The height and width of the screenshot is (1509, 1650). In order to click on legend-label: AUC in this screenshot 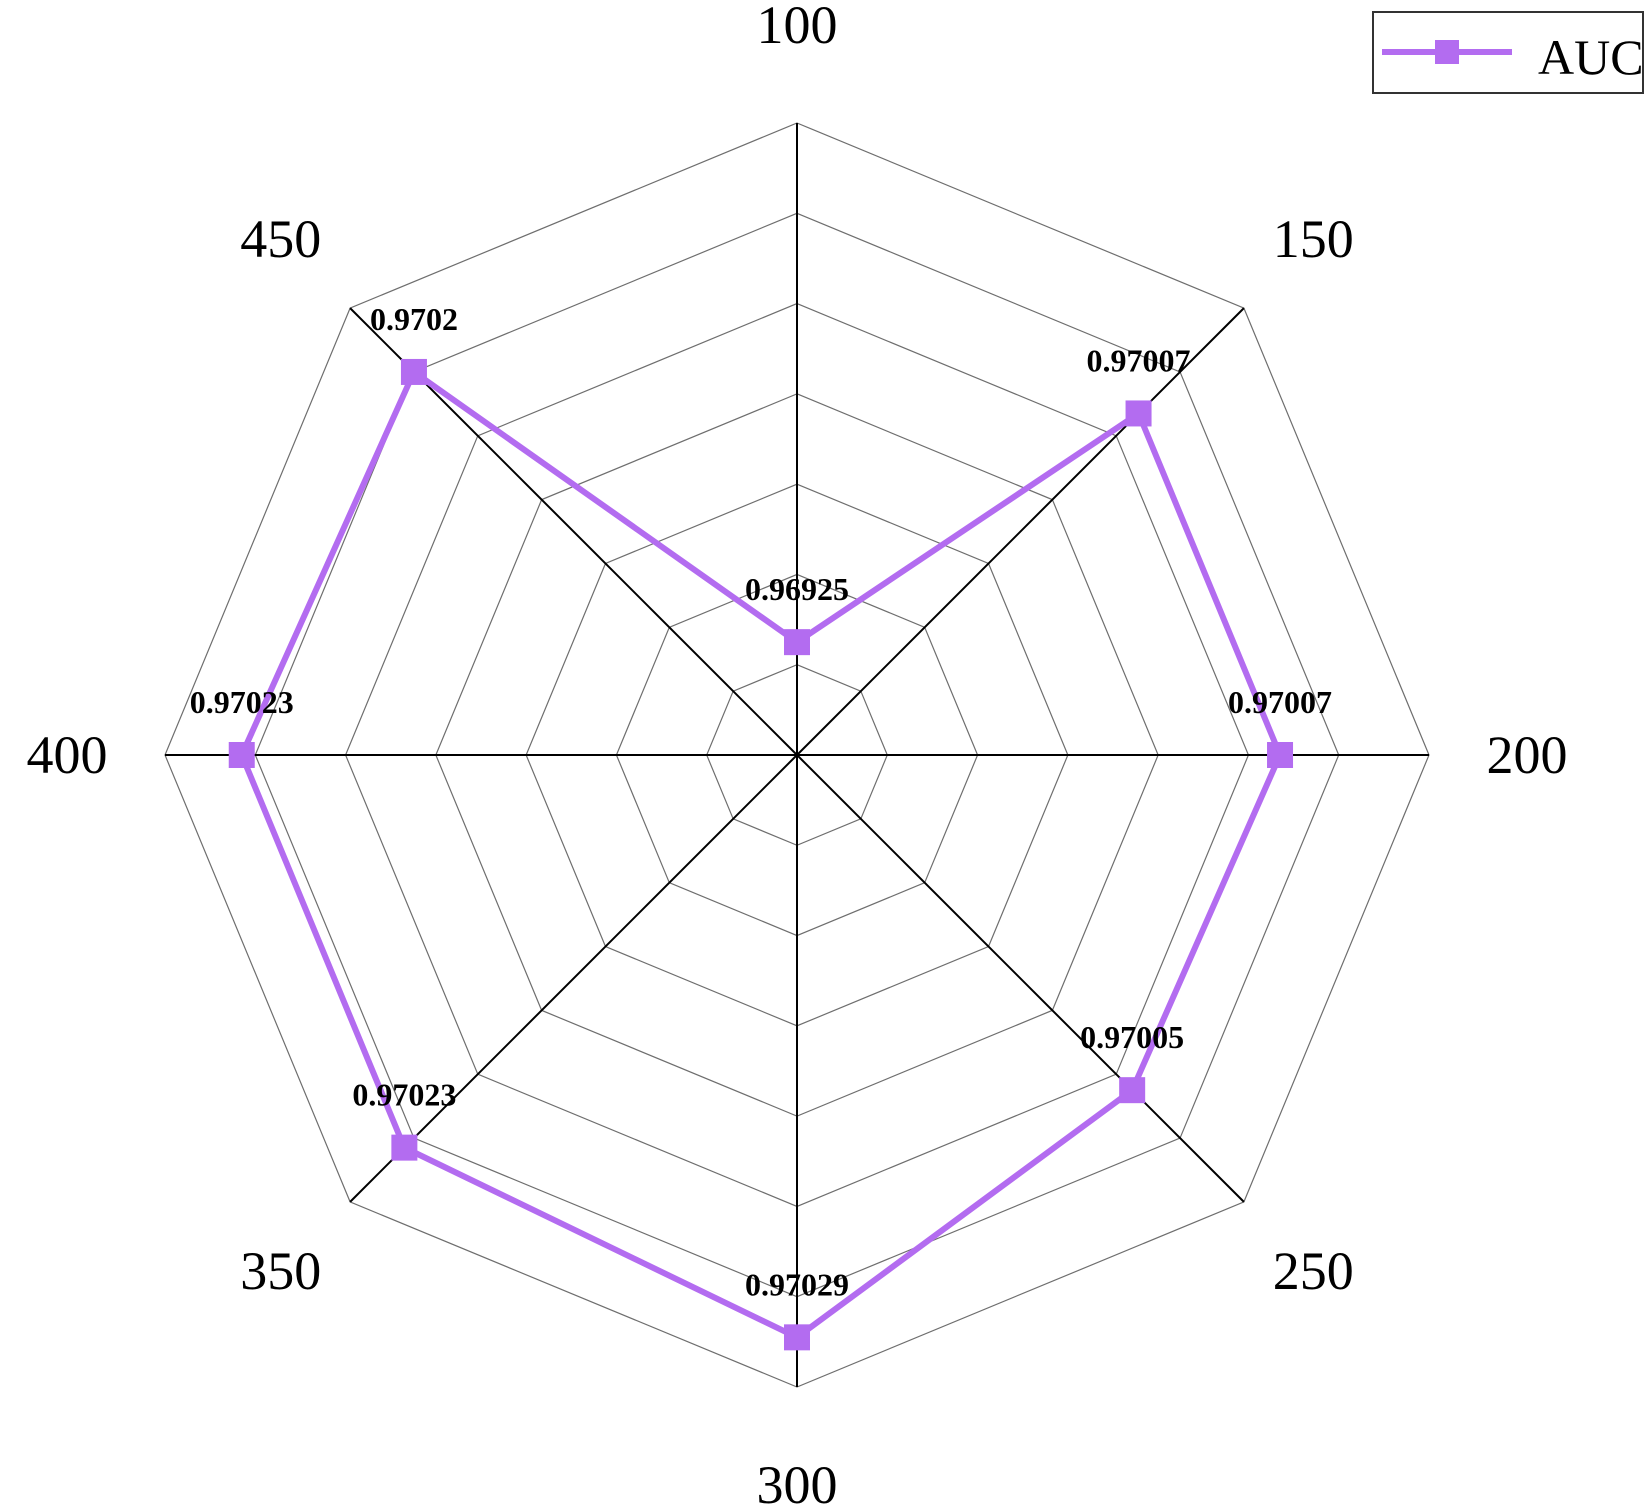, I will do `click(1591, 57)`.